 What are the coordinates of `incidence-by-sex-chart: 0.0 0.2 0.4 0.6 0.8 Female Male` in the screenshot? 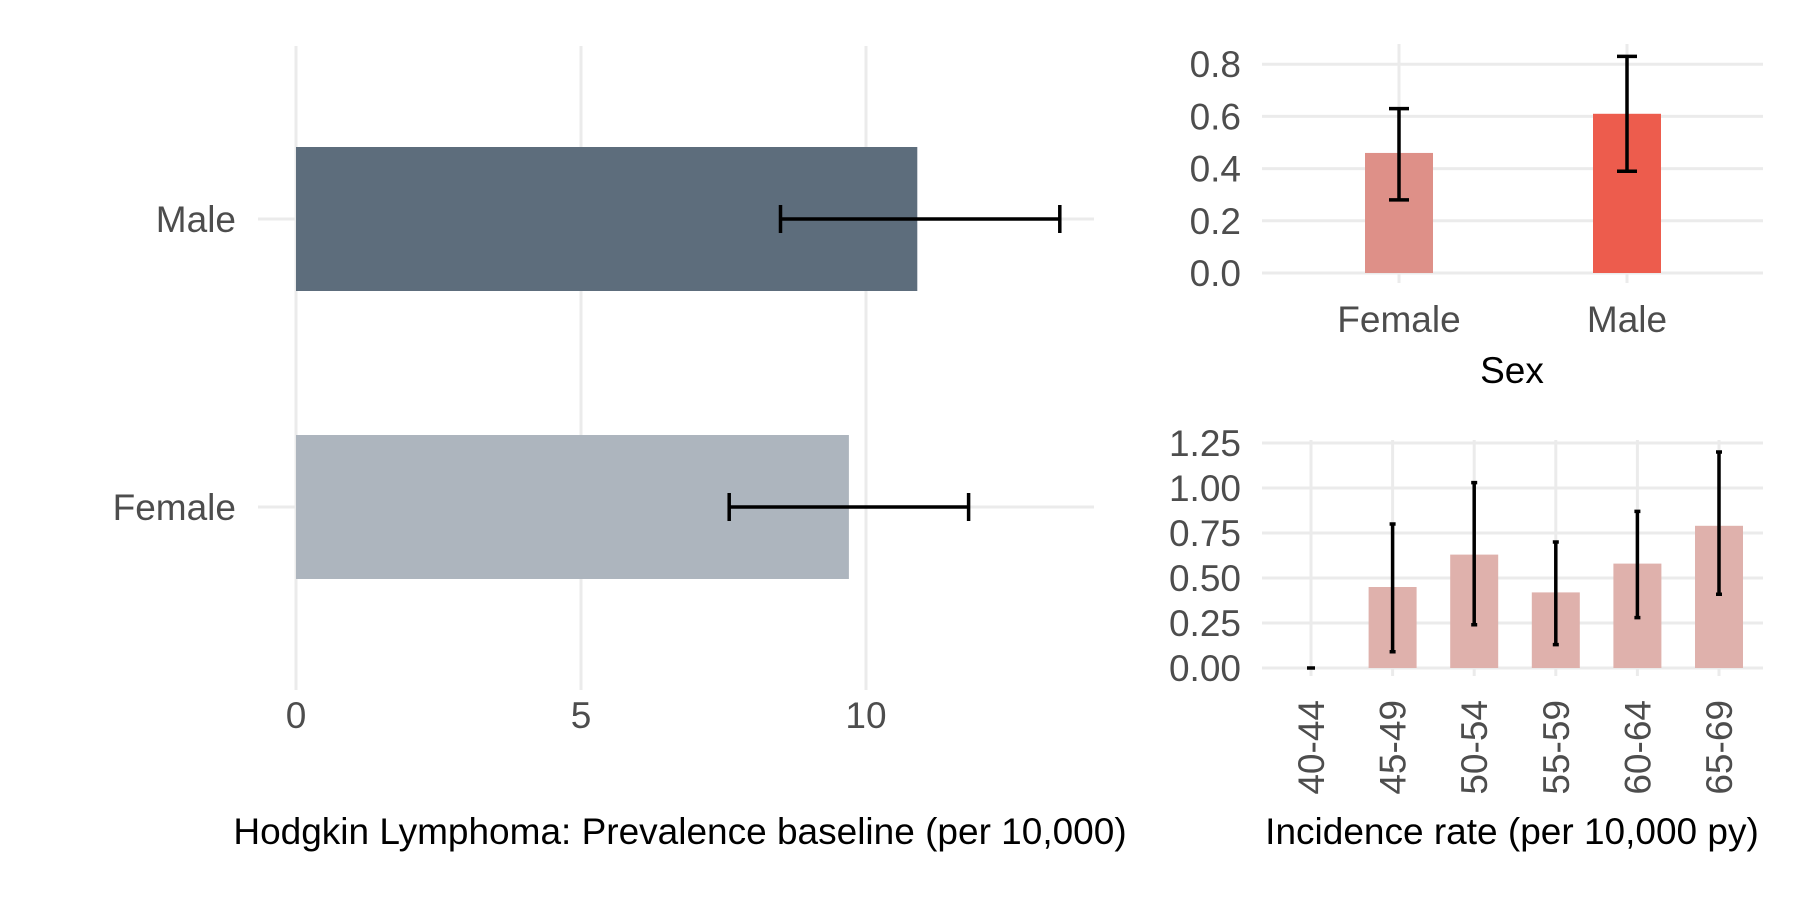 It's located at (1476, 192).